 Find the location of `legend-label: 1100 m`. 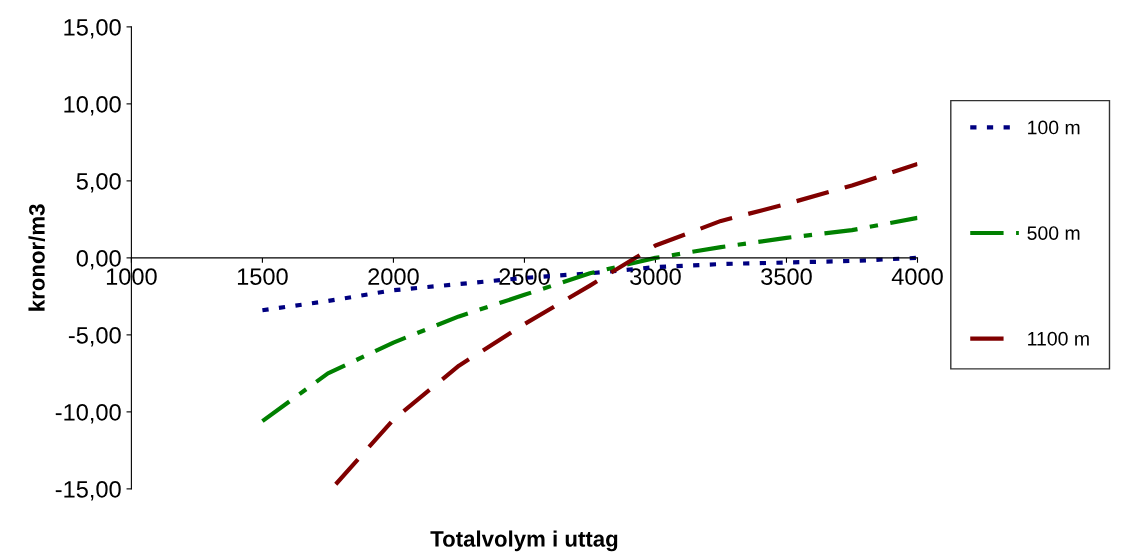

legend-label: 1100 m is located at coordinates (1058, 338).